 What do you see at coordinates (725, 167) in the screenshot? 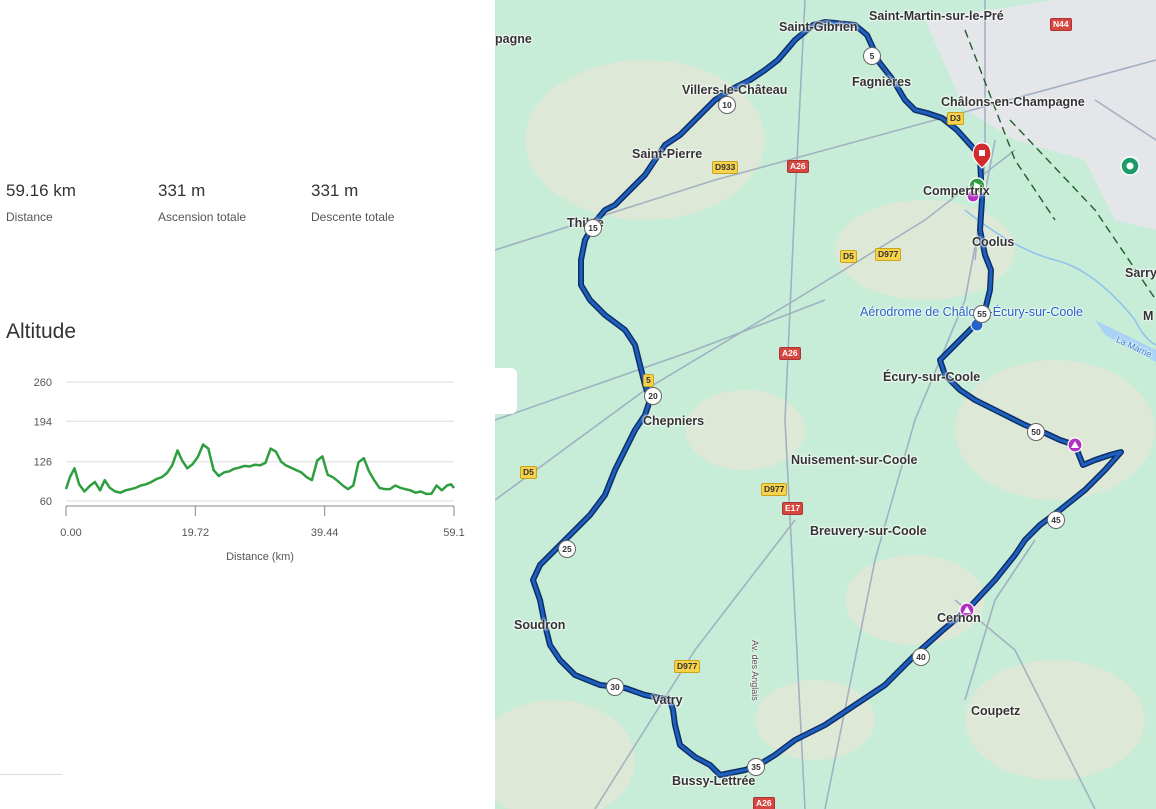
I see `road-label: D933` at bounding box center [725, 167].